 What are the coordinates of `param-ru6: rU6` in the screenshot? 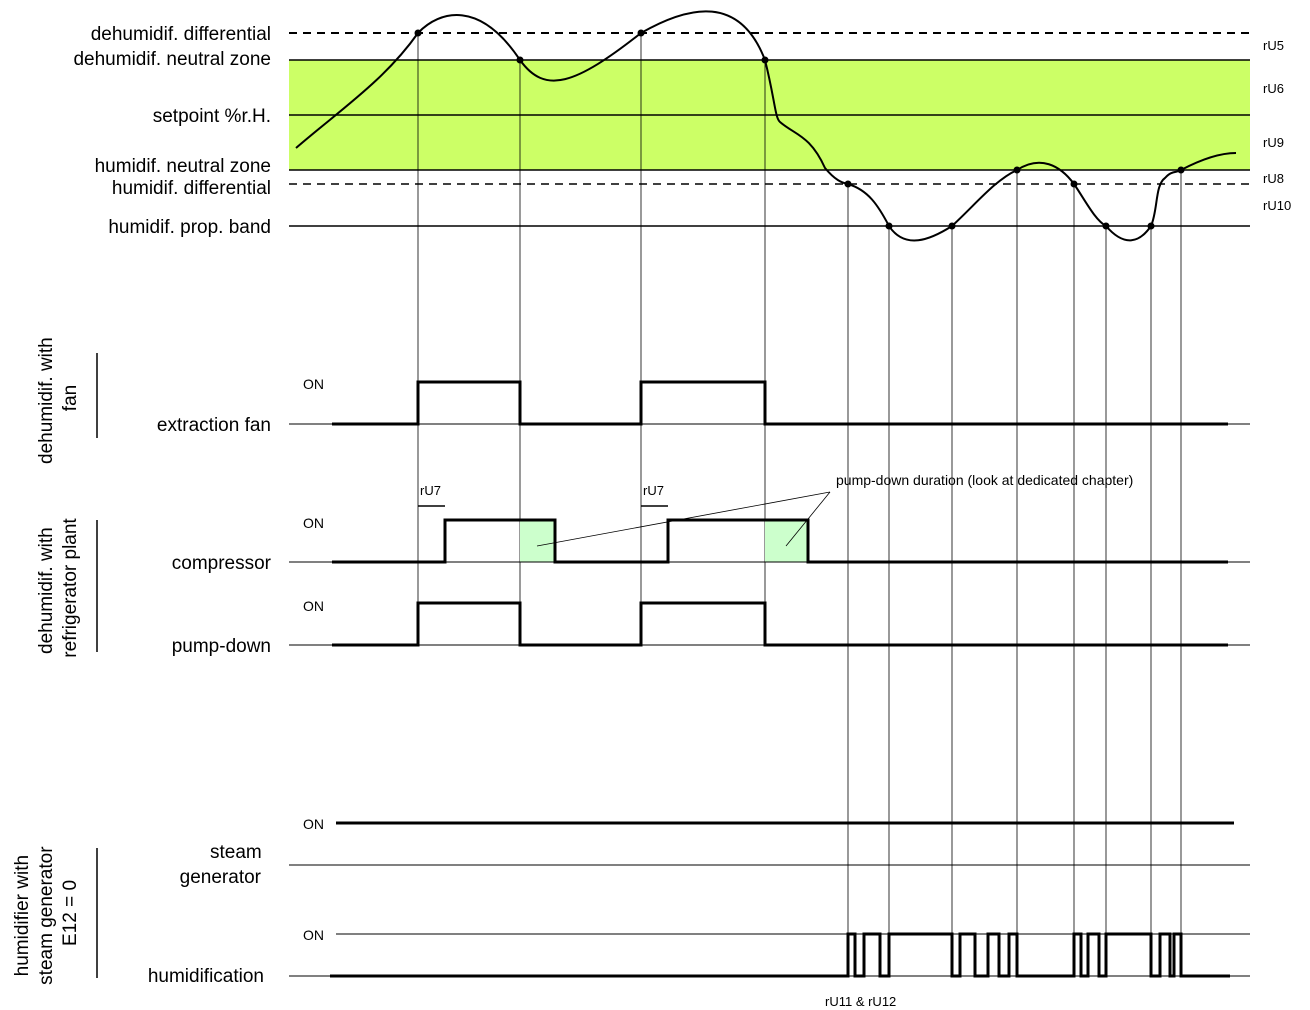 It's located at (1273, 88).